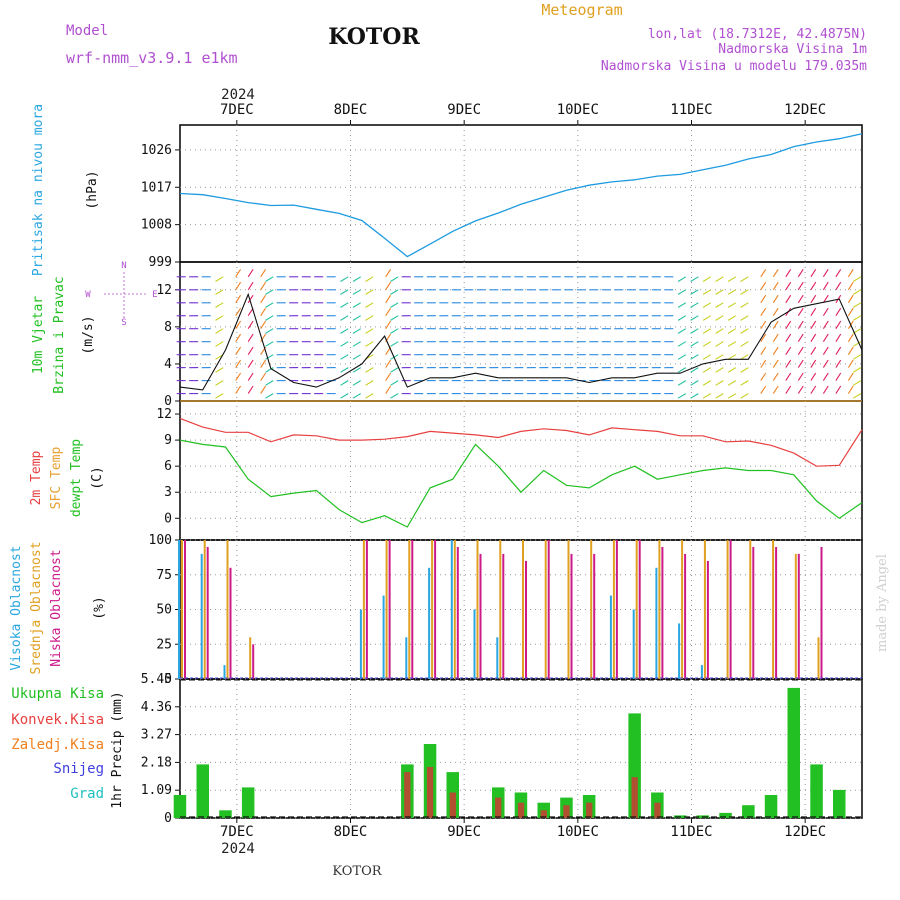 The width and height of the screenshot is (900, 900). Describe the element at coordinates (97, 477) in the screenshot. I see `temp-ylabel-unit: (C)` at that location.